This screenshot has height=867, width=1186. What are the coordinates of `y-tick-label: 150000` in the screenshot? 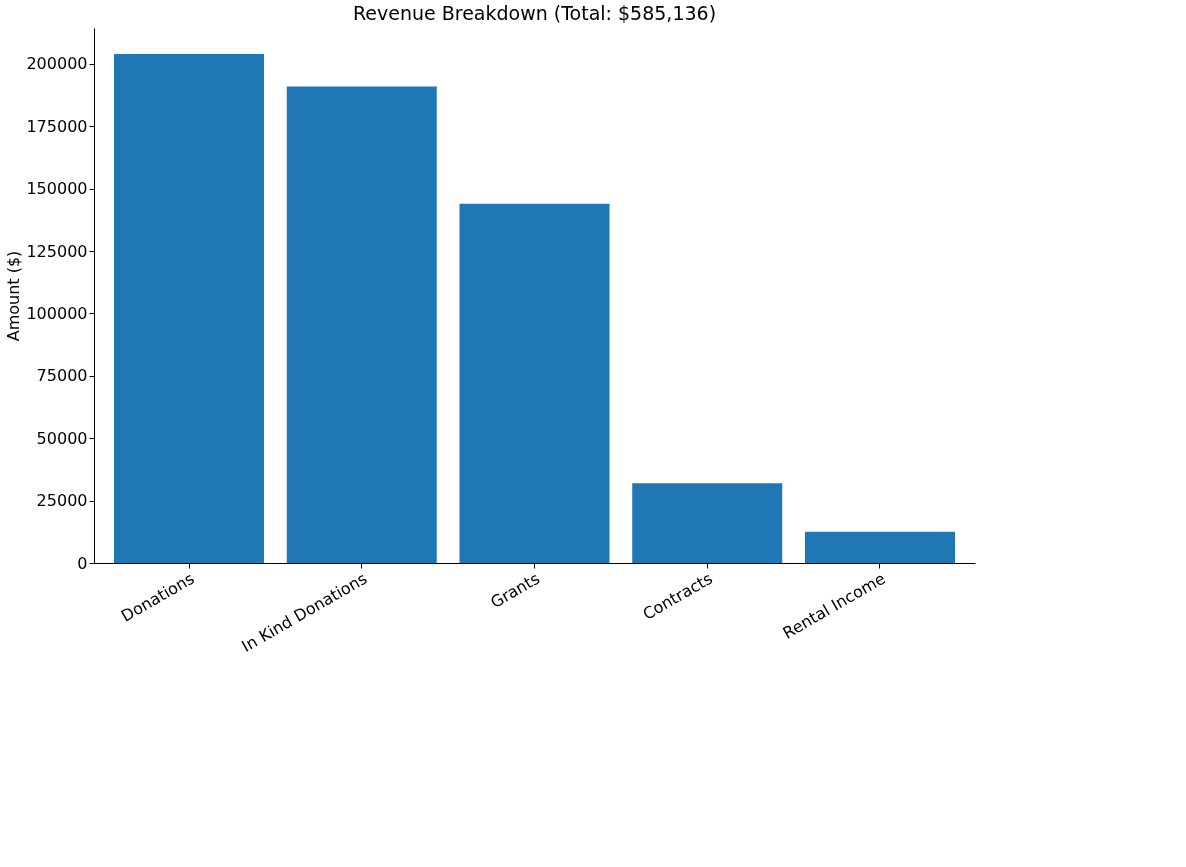 It's located at (57, 189).